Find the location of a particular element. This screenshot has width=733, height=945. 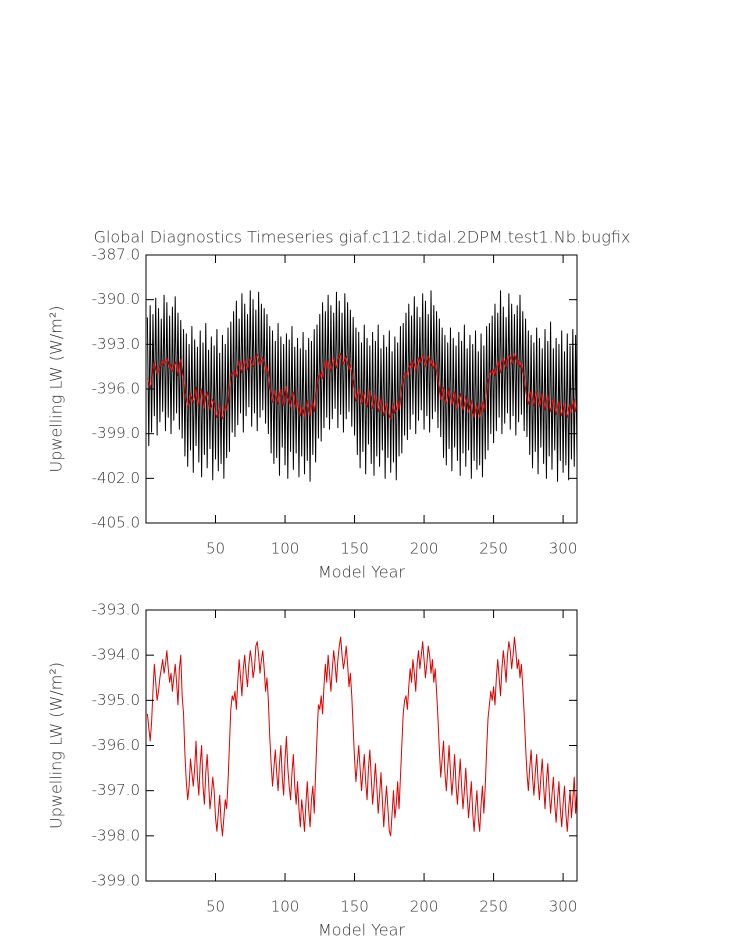

y-tick-label: -390.0 is located at coordinates (116, 299).